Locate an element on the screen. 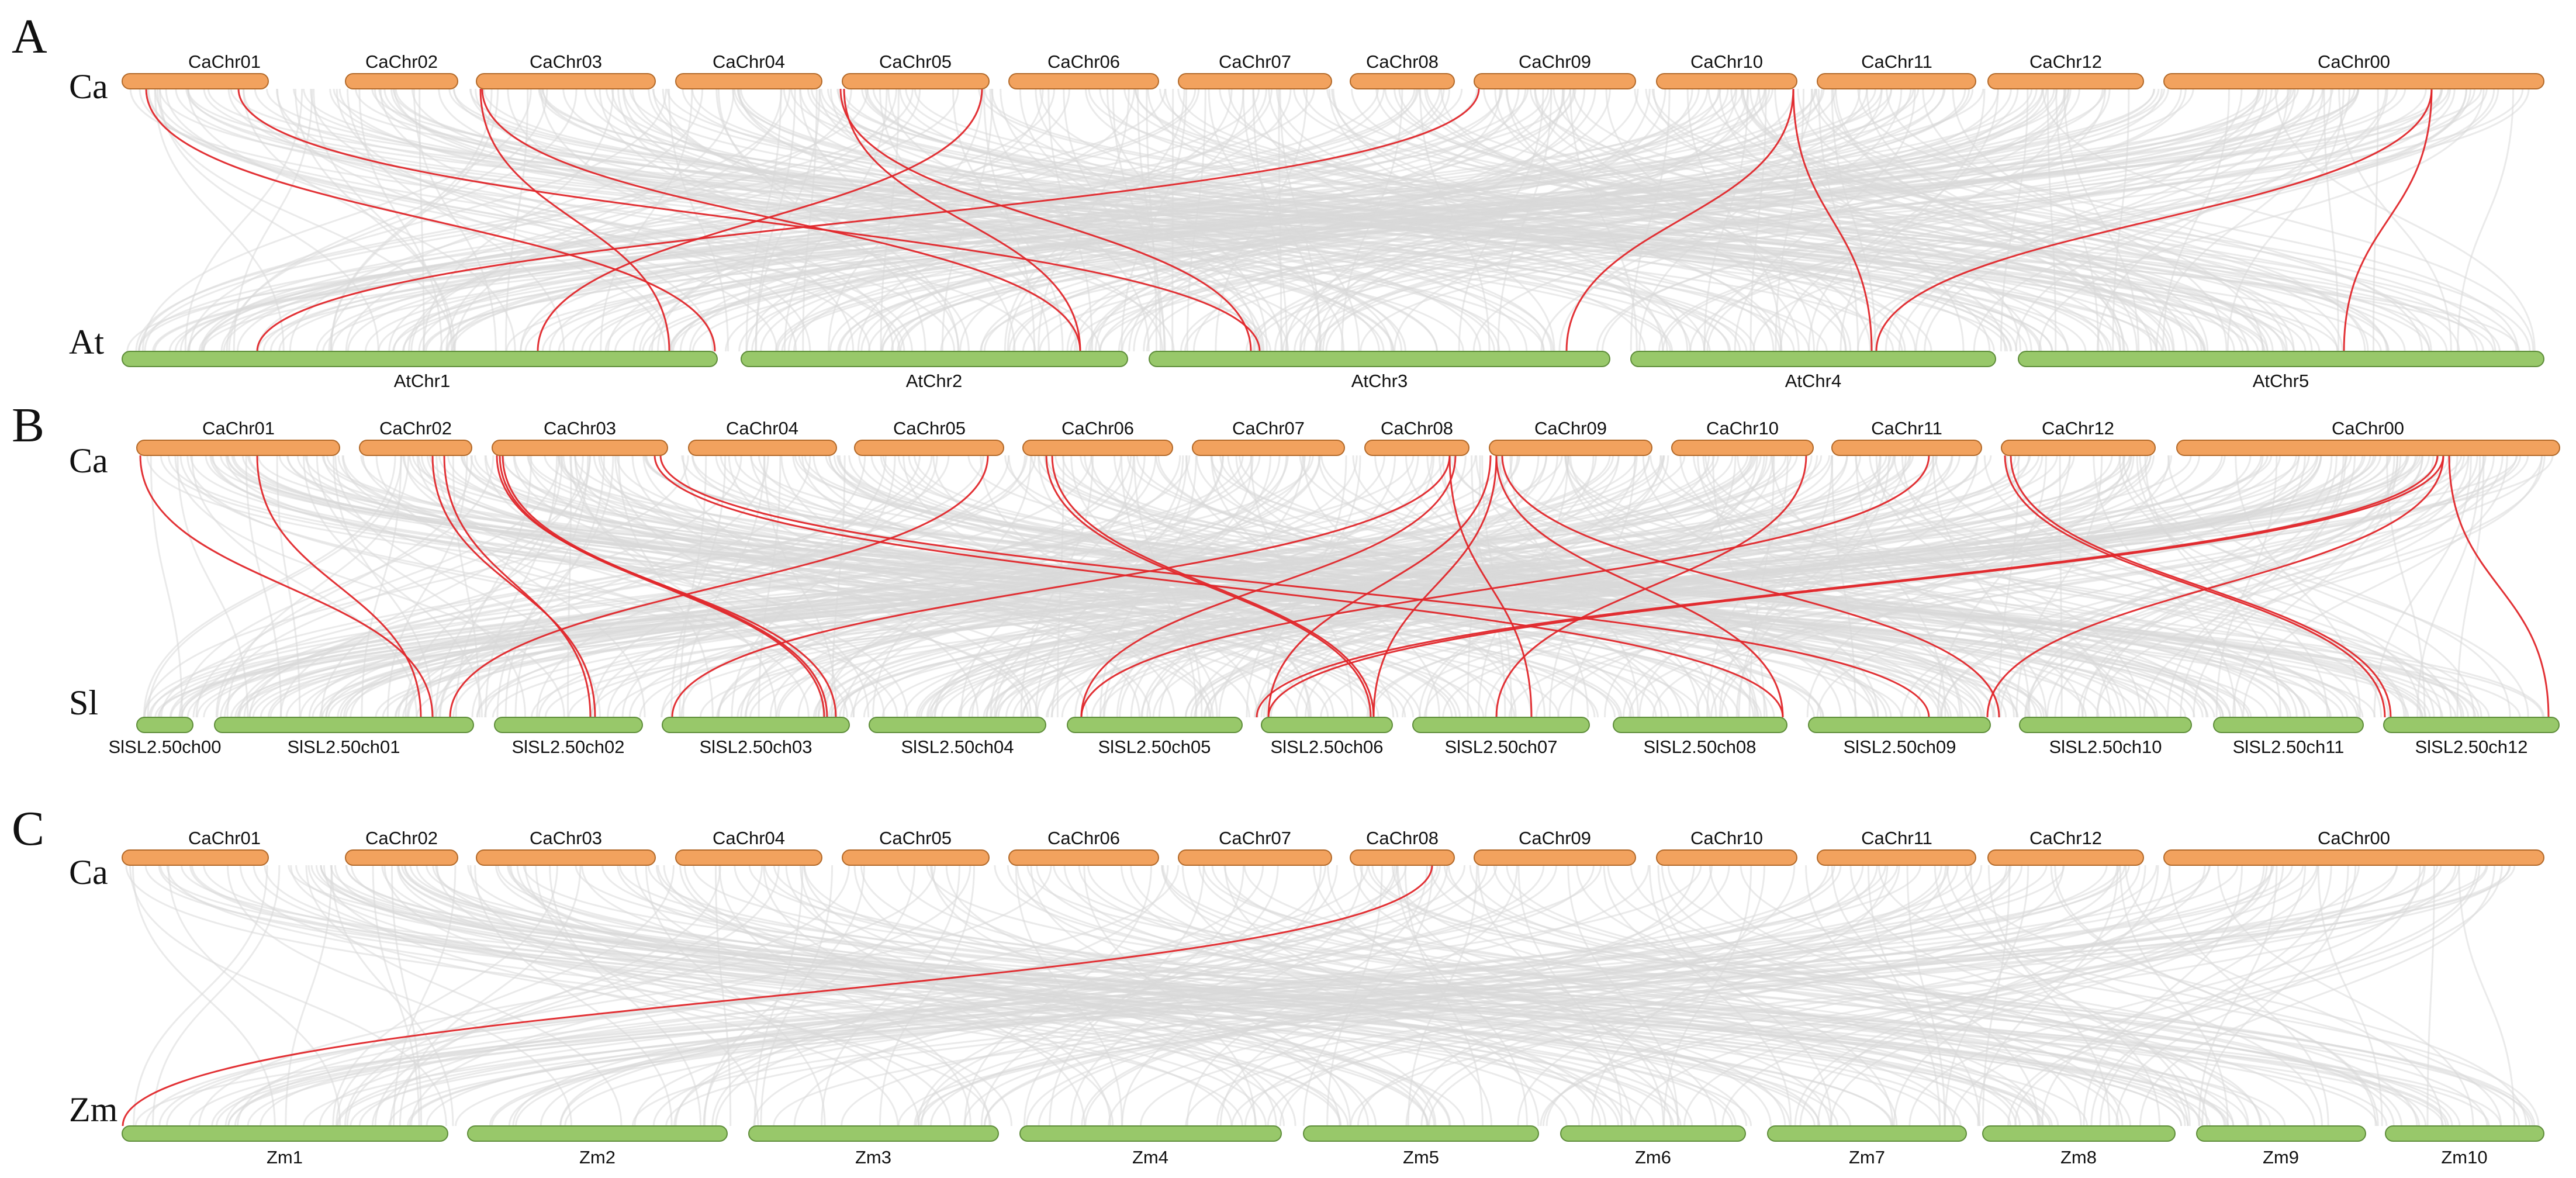 The image size is (2576, 1178). panel-c-top-species-label: Ca is located at coordinates (88, 873).